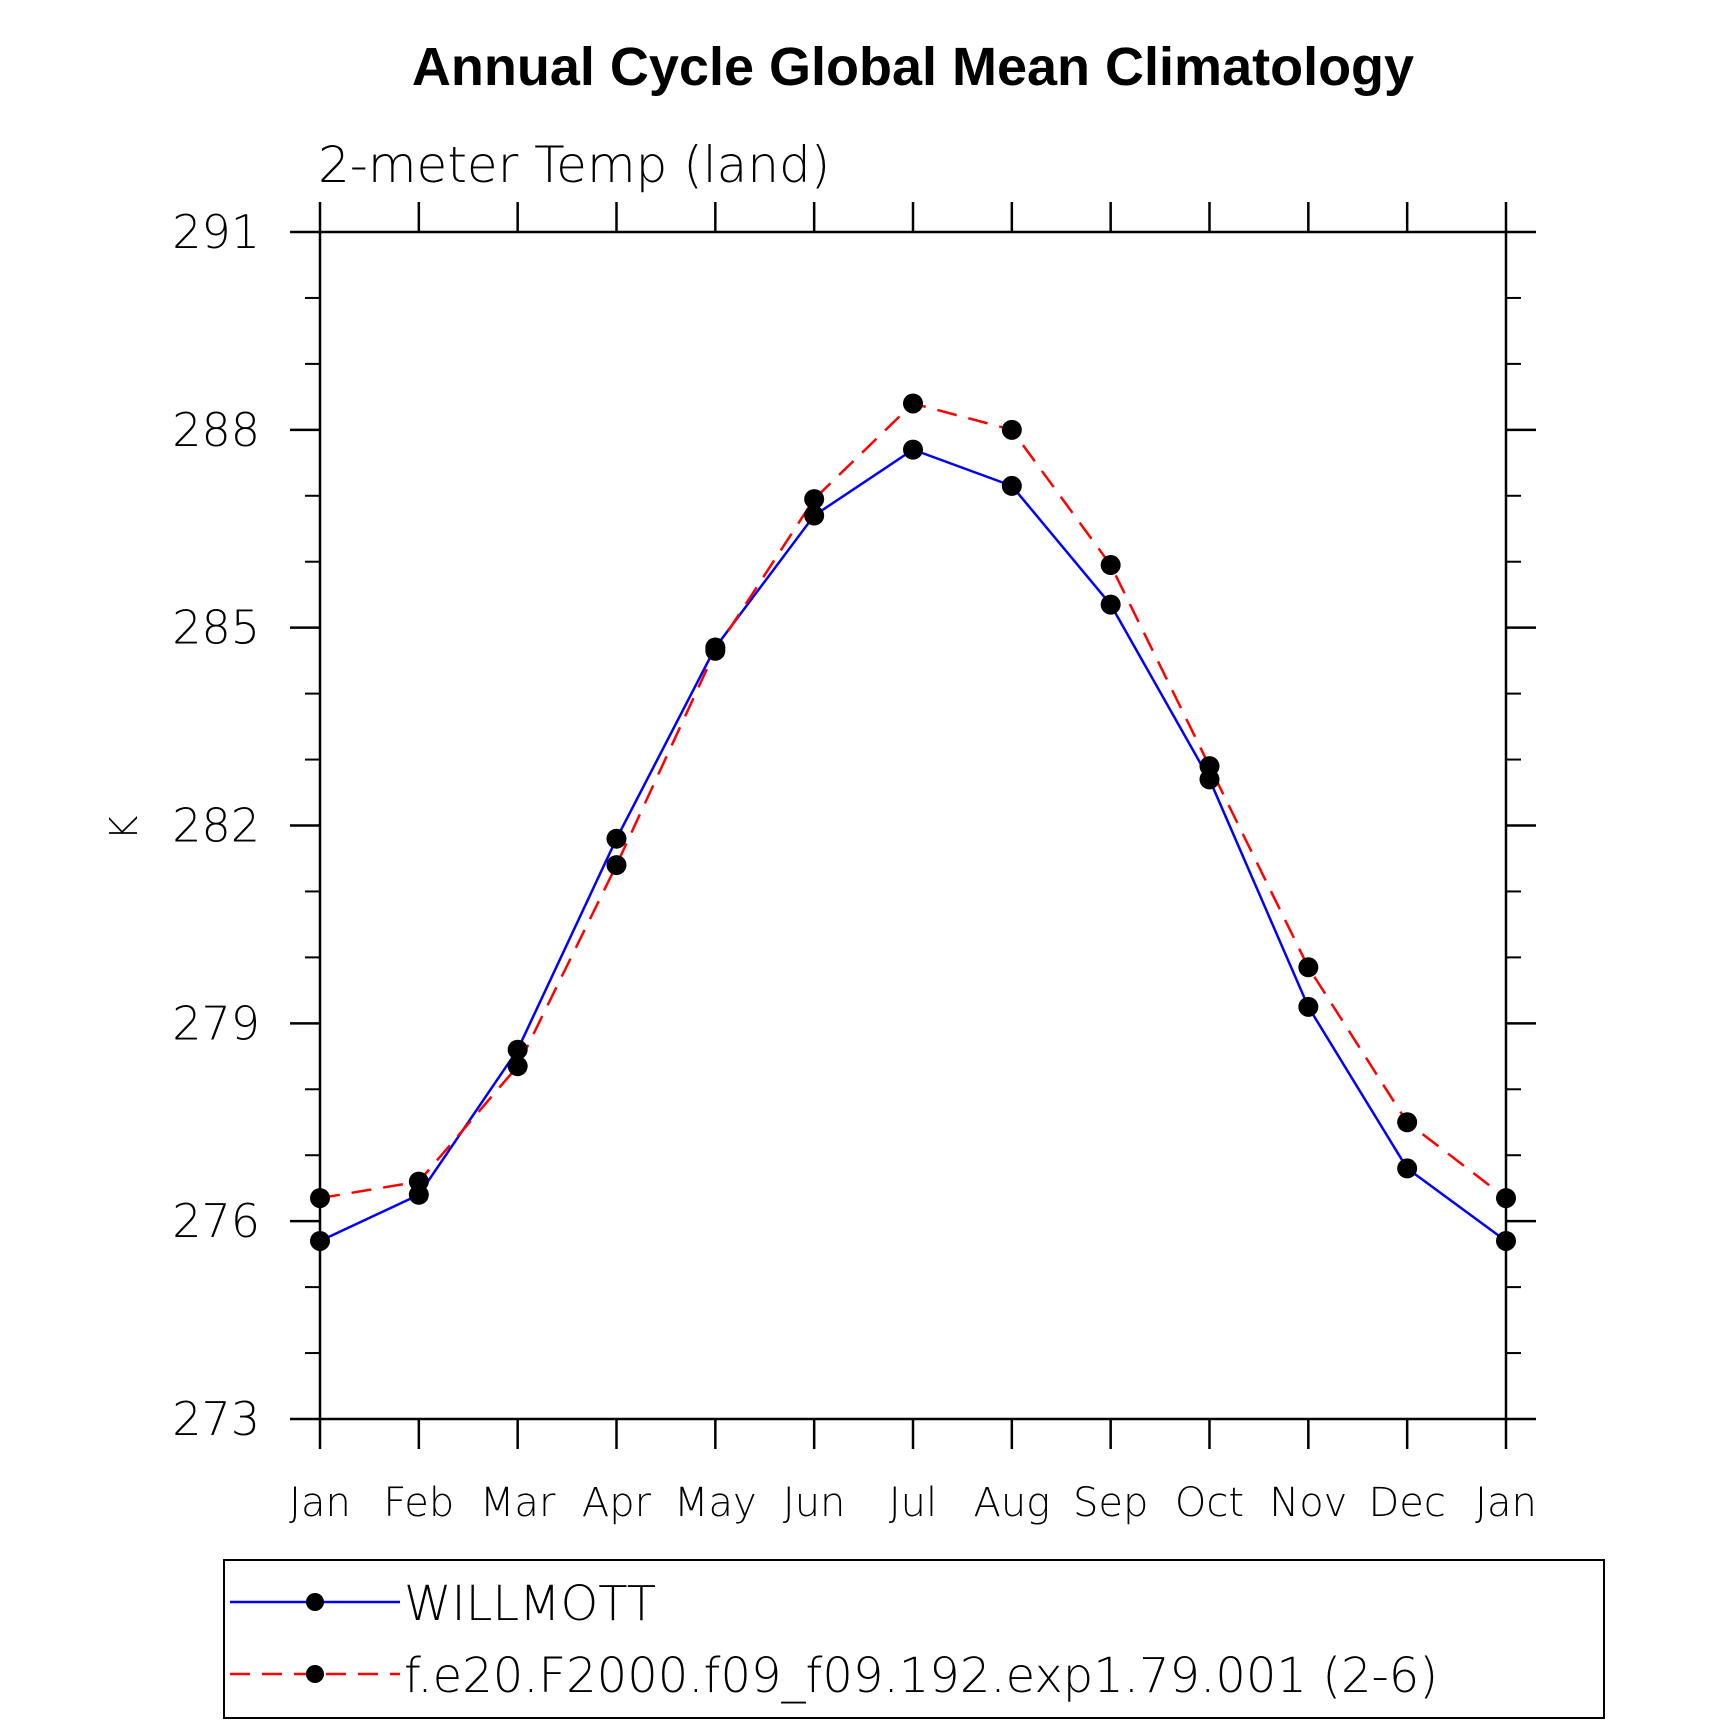  I want to click on x-tick-label: Jun, so click(814, 1503).